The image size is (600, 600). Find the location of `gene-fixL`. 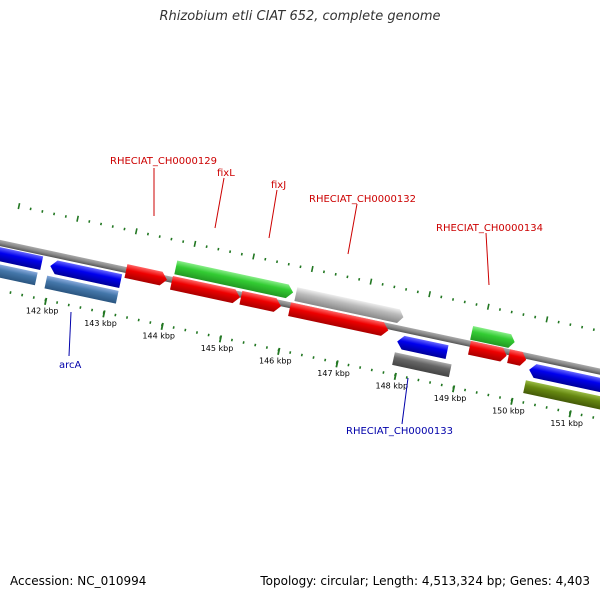

gene-fixL is located at coordinates (234, 279).